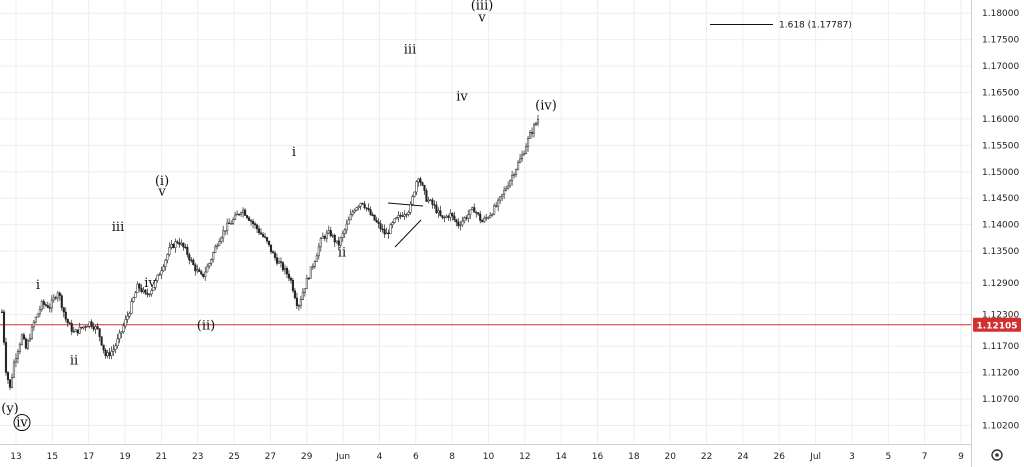  I want to click on settings-icon-dot, so click(997, 455).